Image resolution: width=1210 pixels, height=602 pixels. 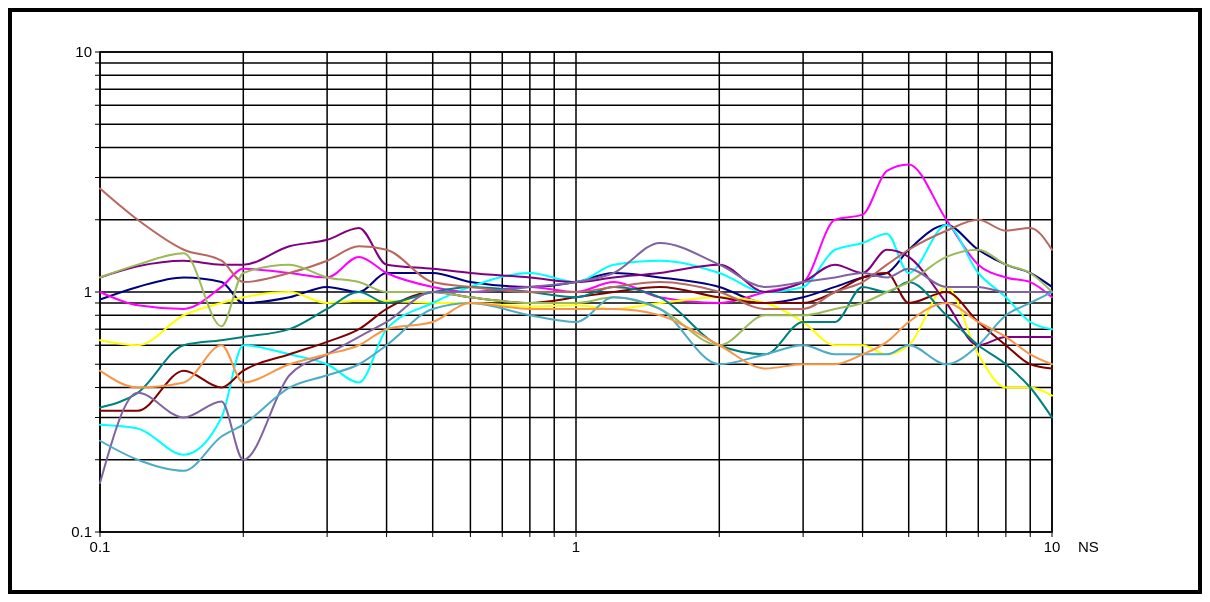 I want to click on x-tick-label: 1, so click(x=576, y=546).